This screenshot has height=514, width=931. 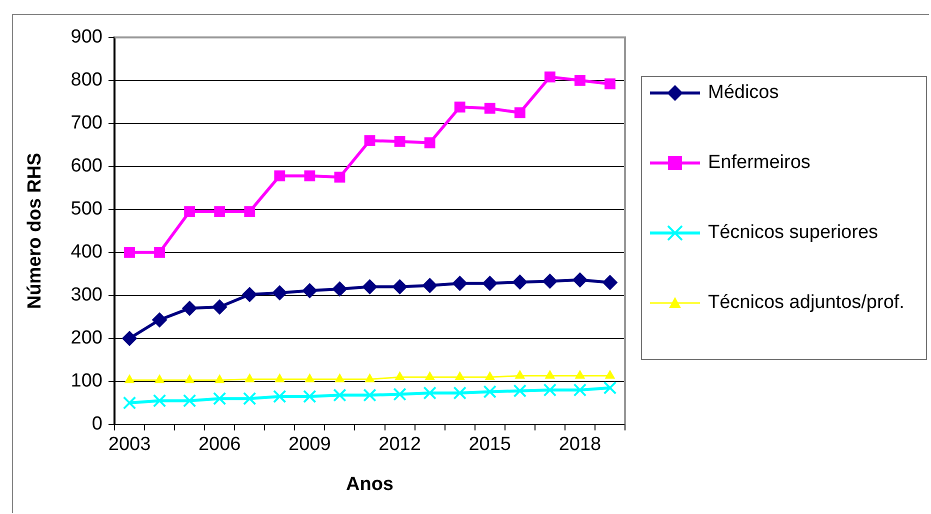 I want to click on x-tick-label: 2018, so click(x=580, y=445).